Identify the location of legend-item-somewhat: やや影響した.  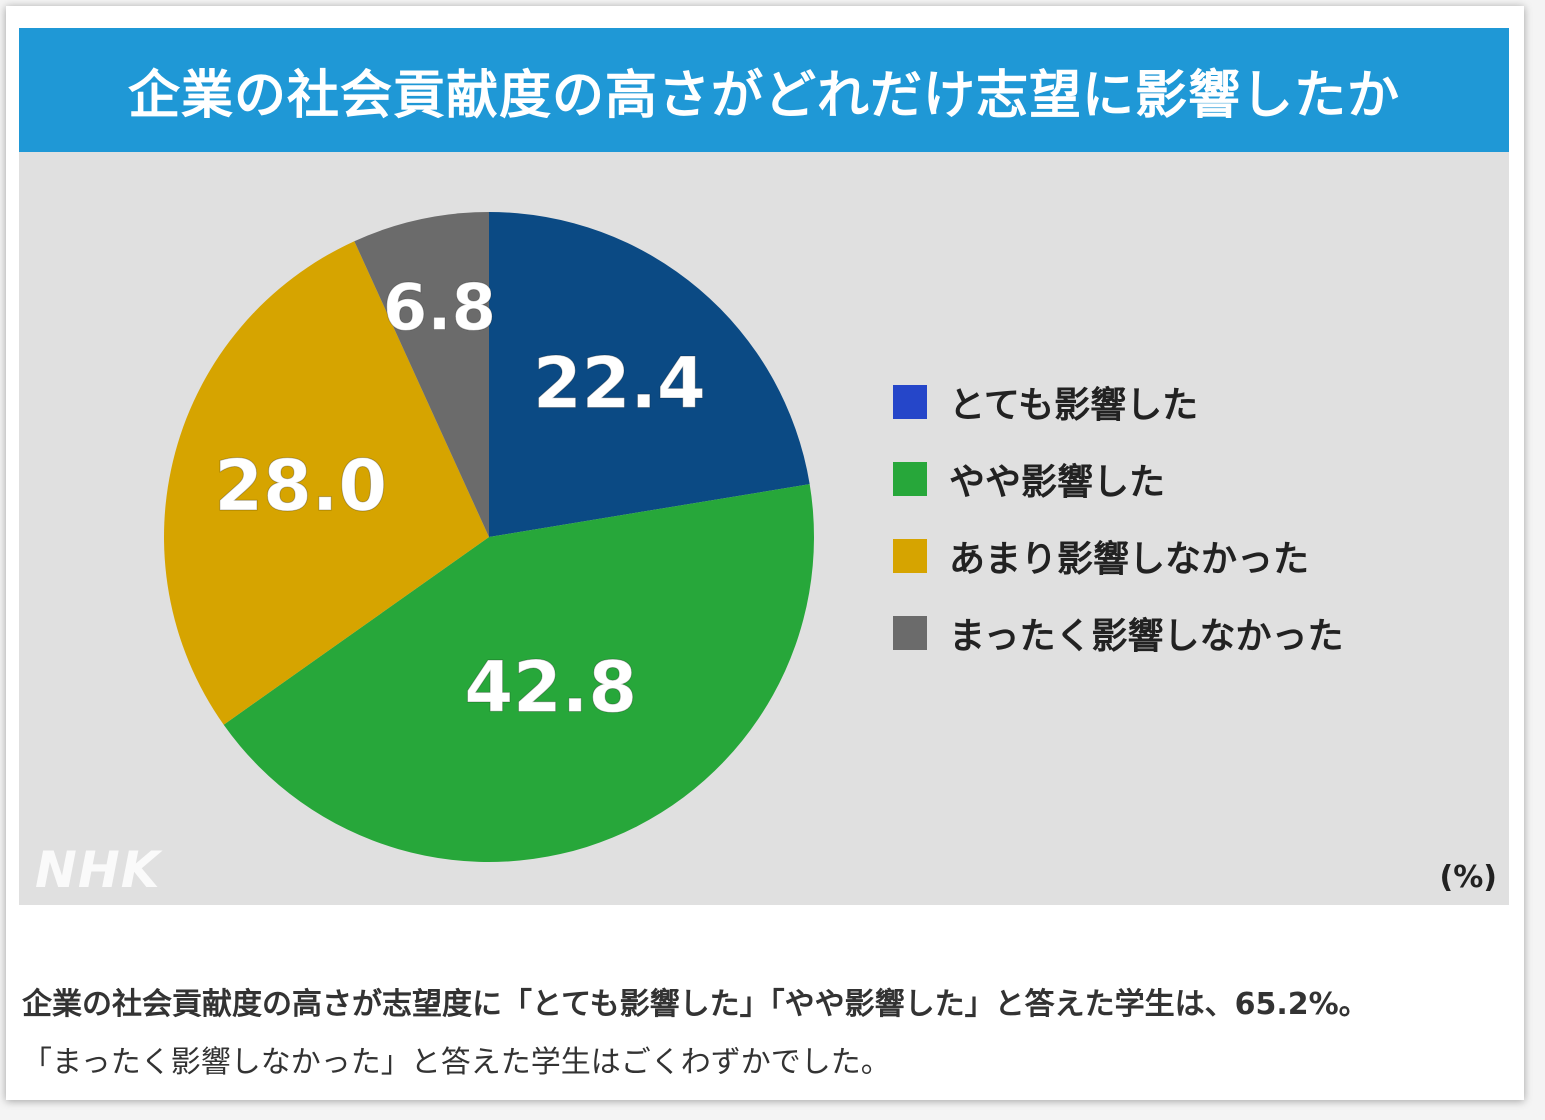
(1118, 481).